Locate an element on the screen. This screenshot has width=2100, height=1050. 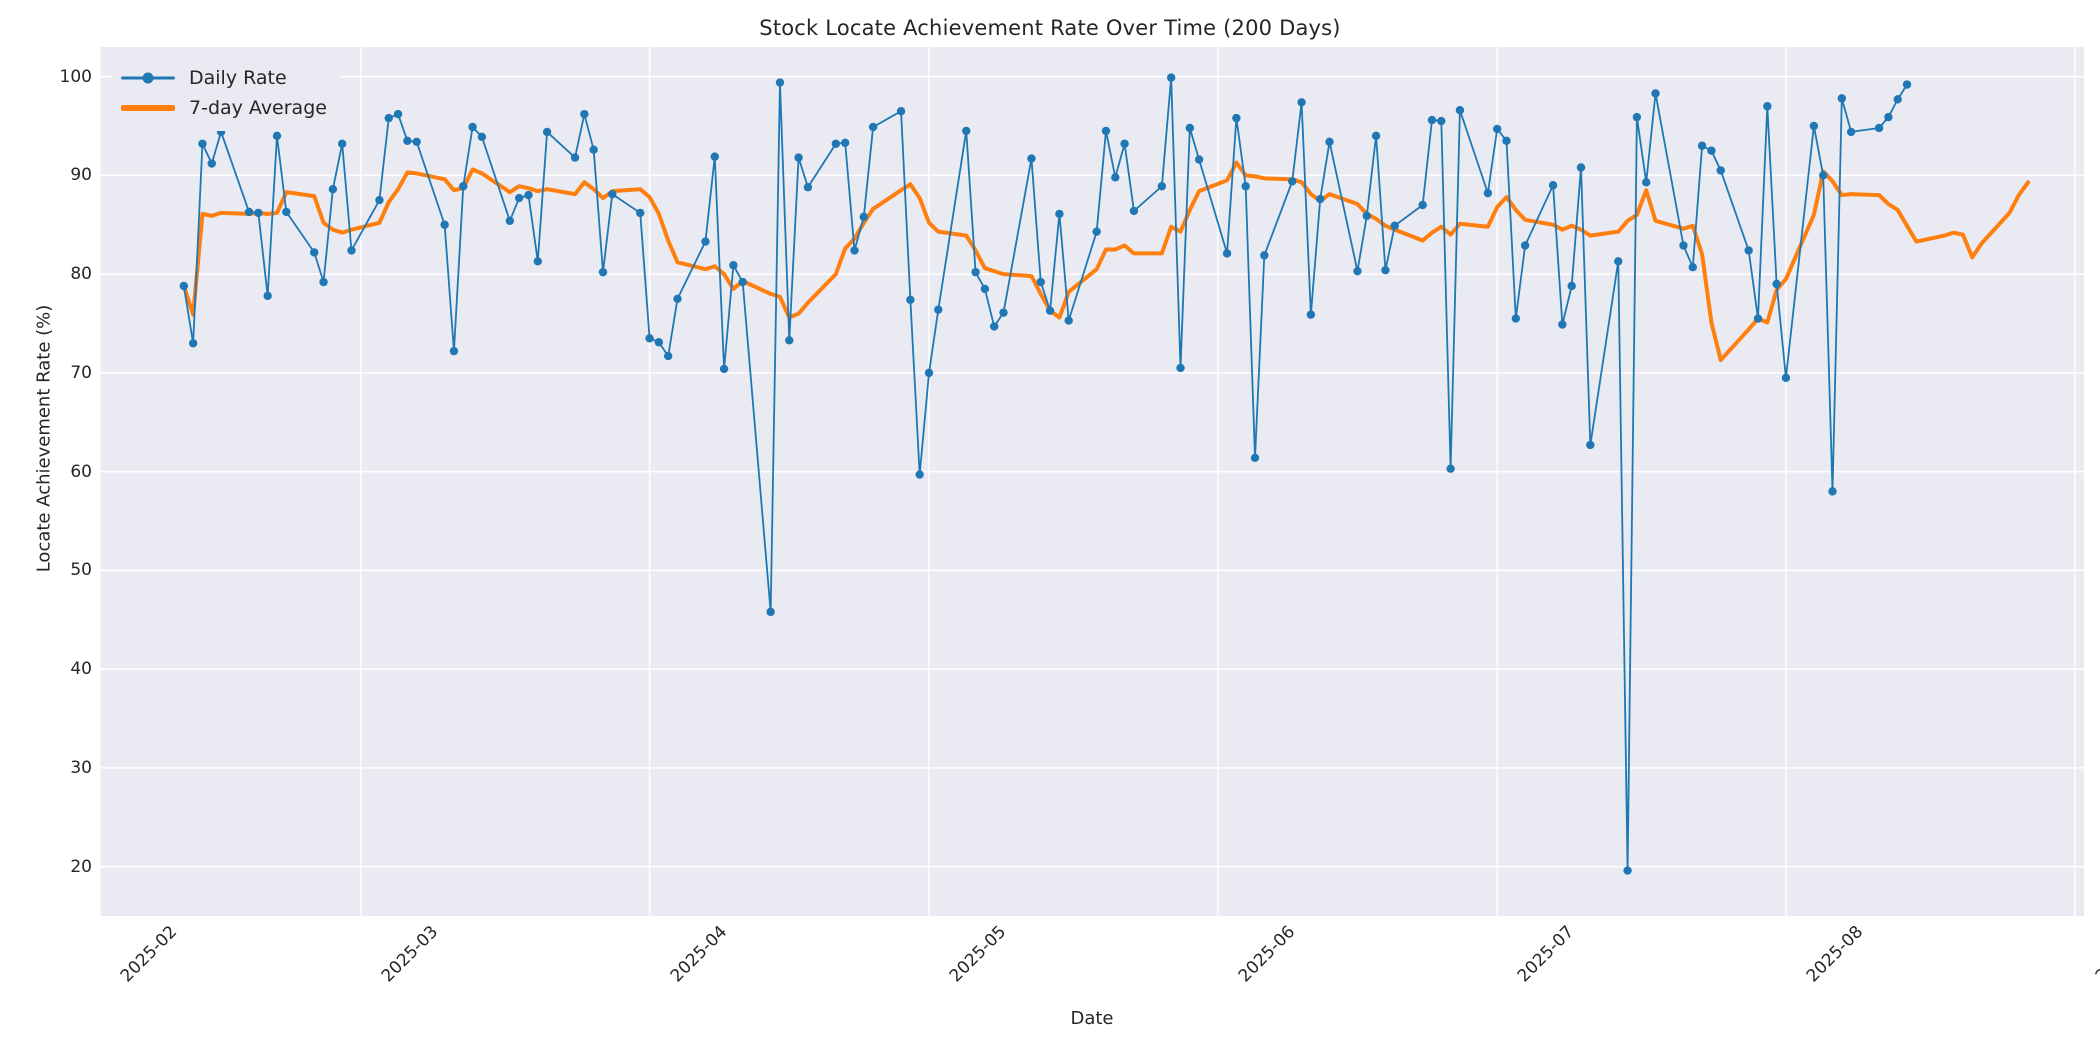
y-axis-tick-label: 20 is located at coordinates (81, 866).